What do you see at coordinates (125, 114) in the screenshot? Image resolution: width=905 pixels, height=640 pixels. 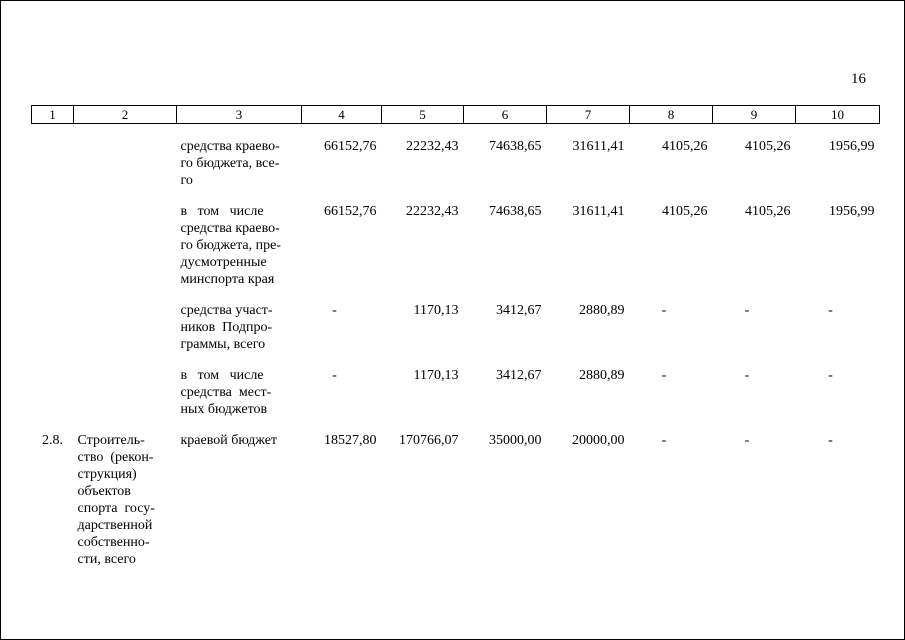 I see `column-header: 2` at bounding box center [125, 114].